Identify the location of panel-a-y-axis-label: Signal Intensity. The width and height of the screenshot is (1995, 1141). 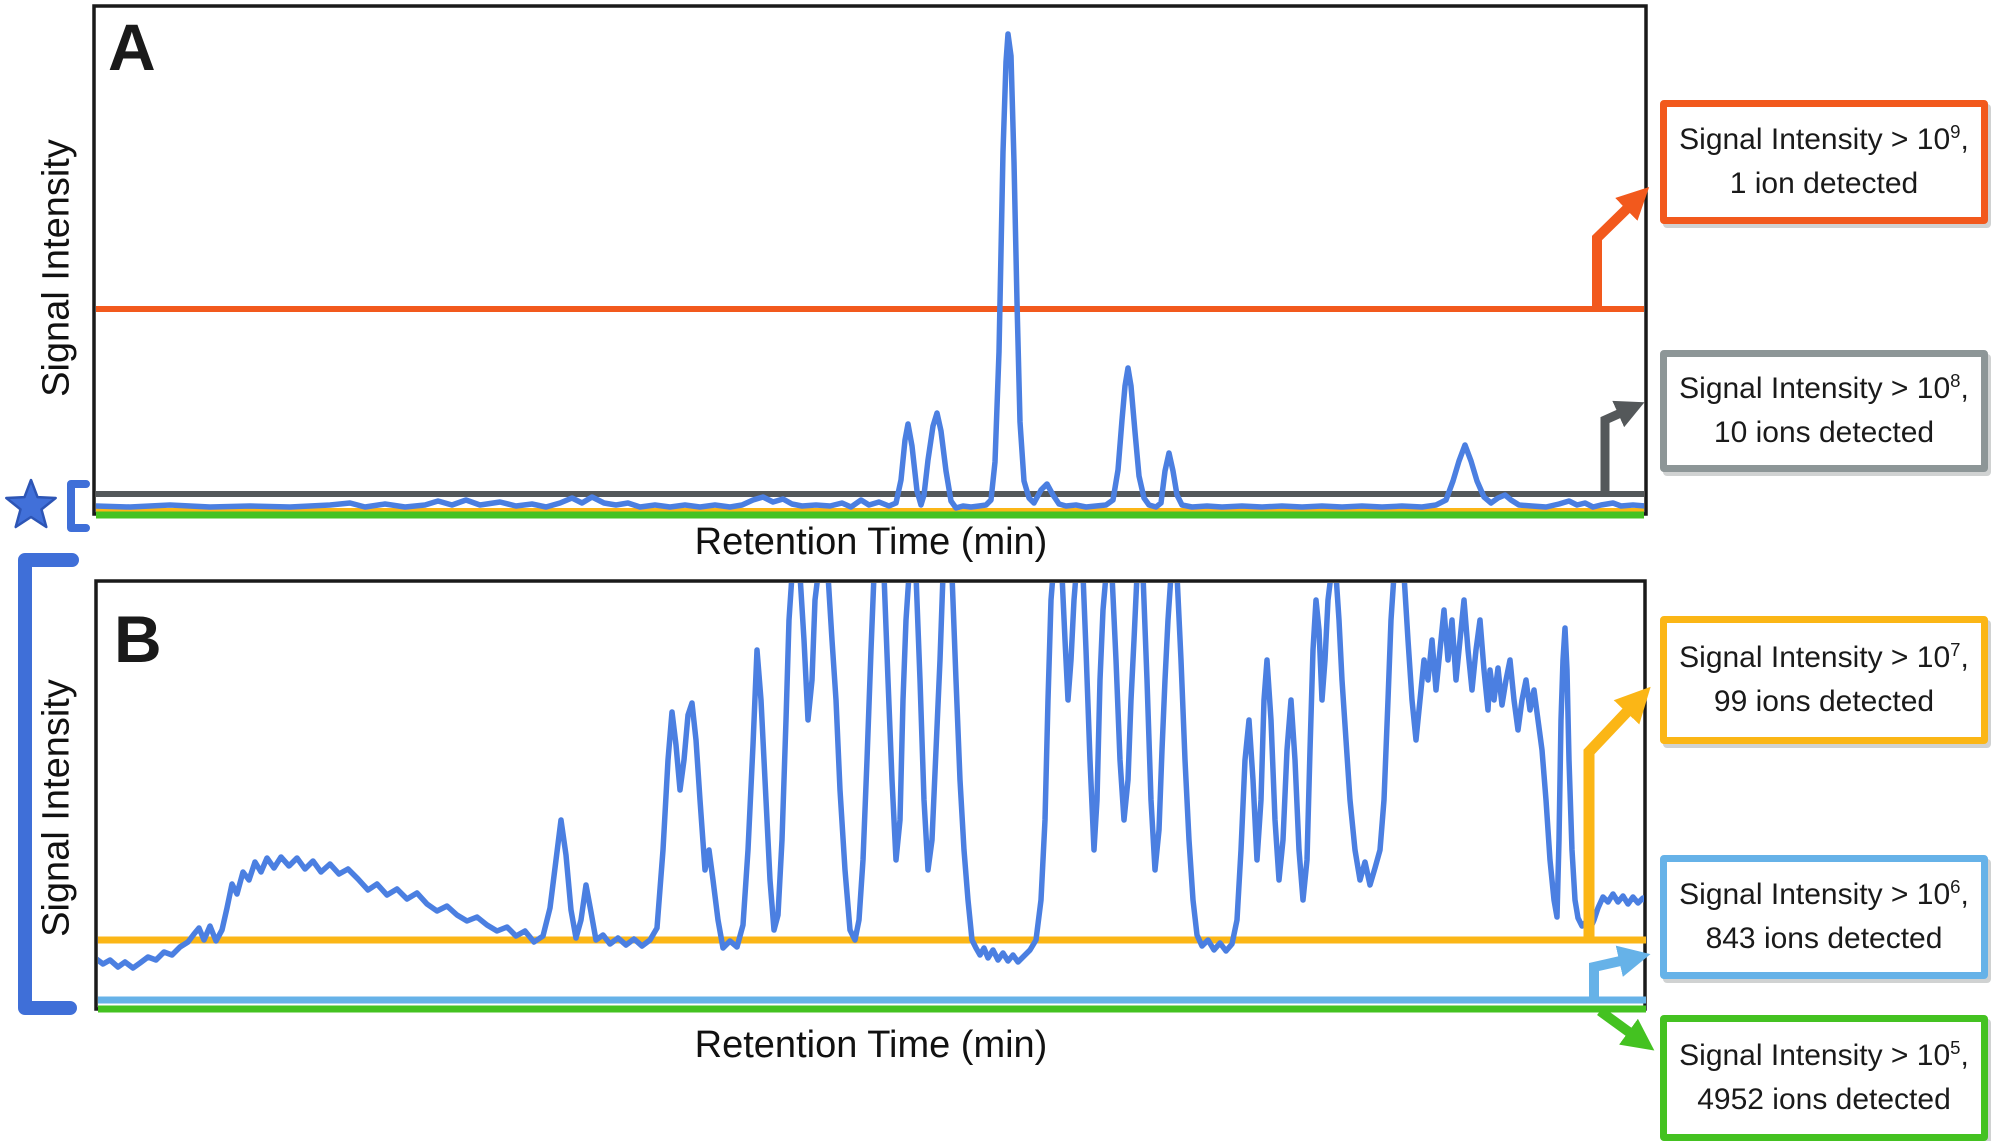
(56, 268).